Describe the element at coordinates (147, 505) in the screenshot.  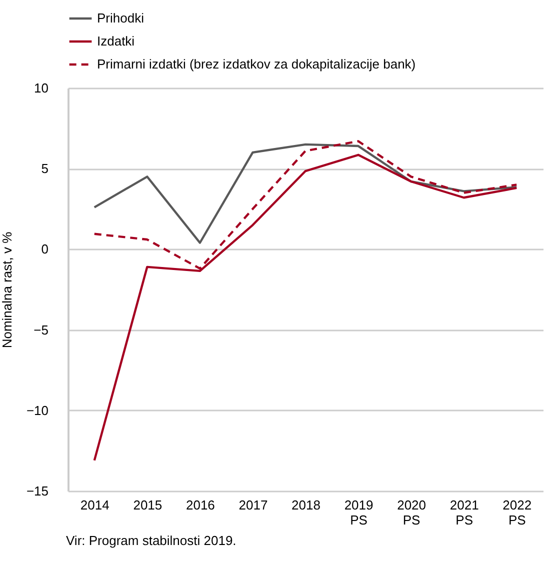
I see `x-tick-label: 2015` at that location.